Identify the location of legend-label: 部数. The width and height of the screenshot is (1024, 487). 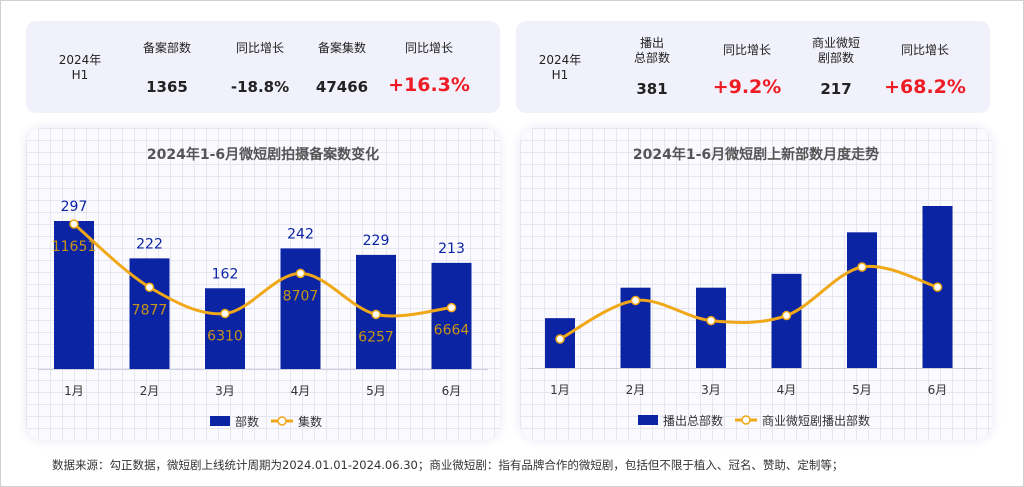
(247, 421).